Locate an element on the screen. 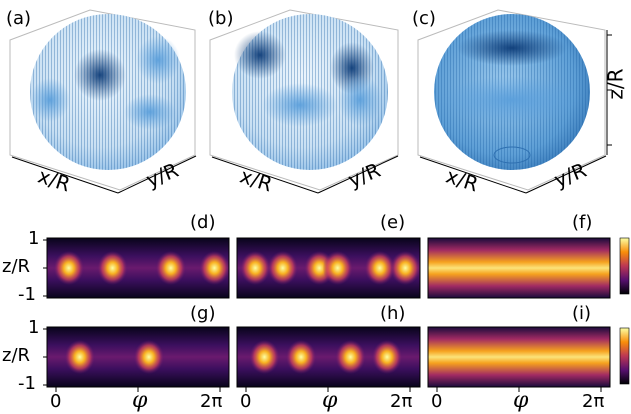 The image size is (631, 414). x-tick-2pi-i: 2π is located at coordinates (593, 401).